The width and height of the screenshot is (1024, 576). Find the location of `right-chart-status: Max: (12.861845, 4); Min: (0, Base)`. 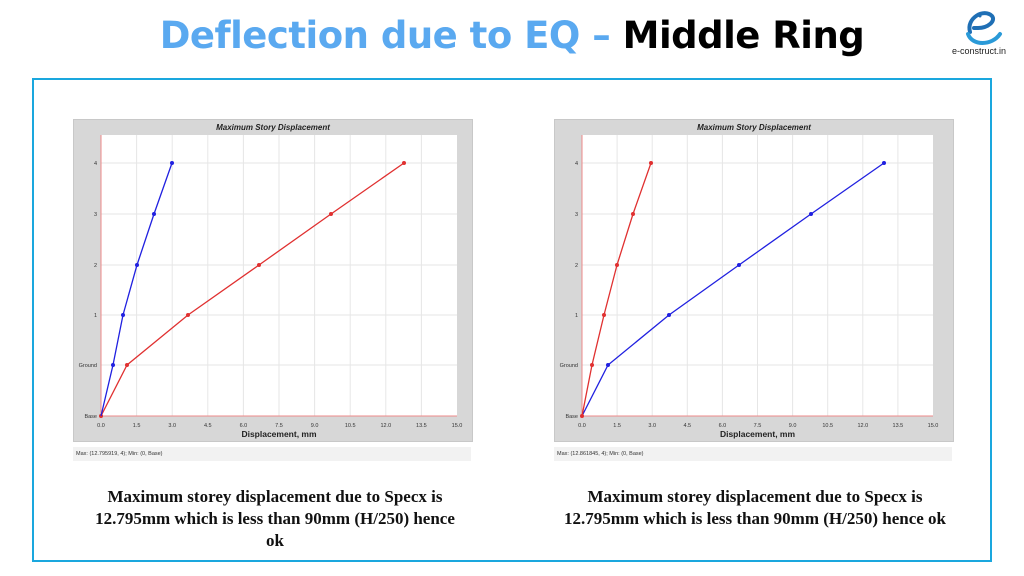

right-chart-status: Max: (12.861845, 4); Min: (0, Base) is located at coordinates (753, 454).